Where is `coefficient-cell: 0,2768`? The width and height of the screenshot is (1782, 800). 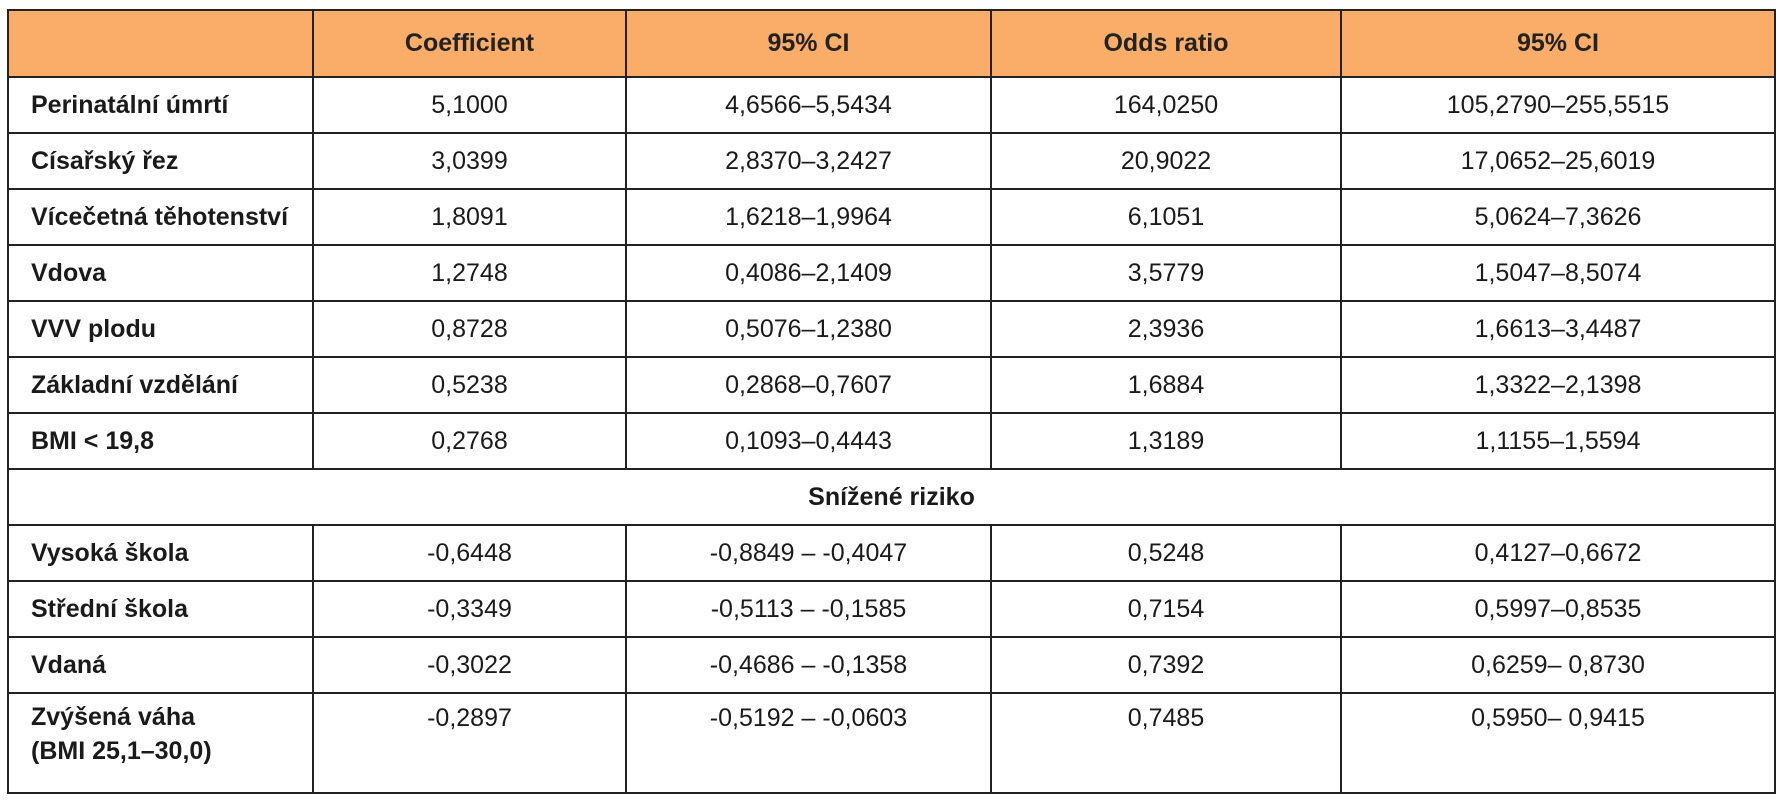 coefficient-cell: 0,2768 is located at coordinates (469, 441).